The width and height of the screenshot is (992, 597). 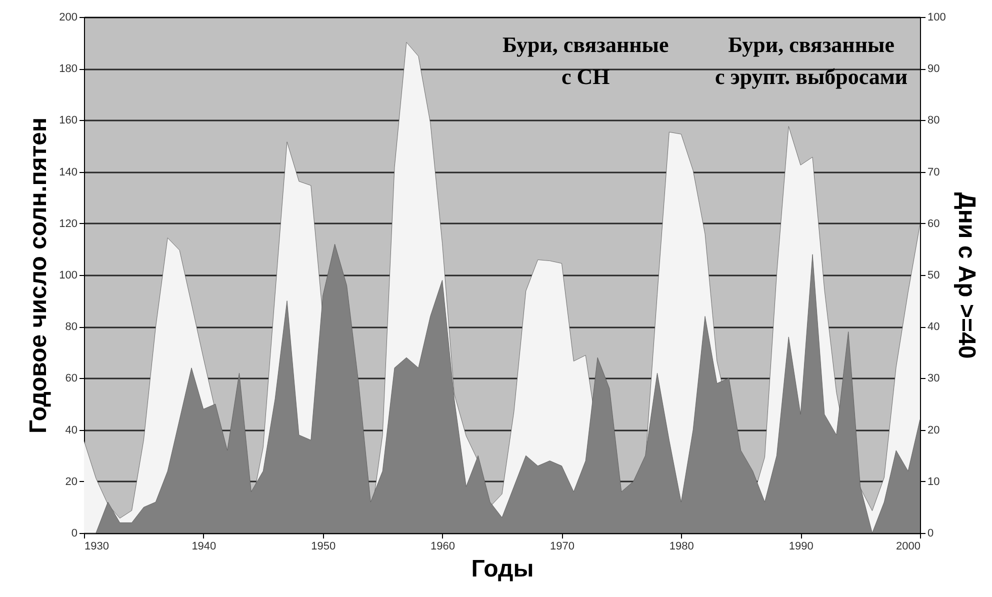 I want to click on x-tick-label: 2000, so click(x=908, y=546).